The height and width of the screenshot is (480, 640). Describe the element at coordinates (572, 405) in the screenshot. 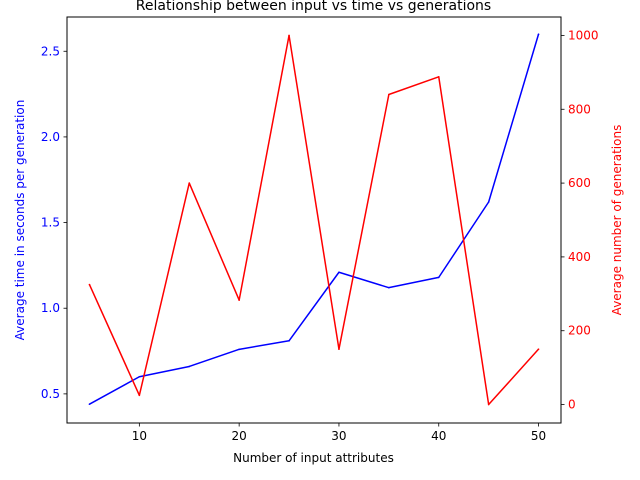

I see `right-y-tick-label-0: 0` at that location.